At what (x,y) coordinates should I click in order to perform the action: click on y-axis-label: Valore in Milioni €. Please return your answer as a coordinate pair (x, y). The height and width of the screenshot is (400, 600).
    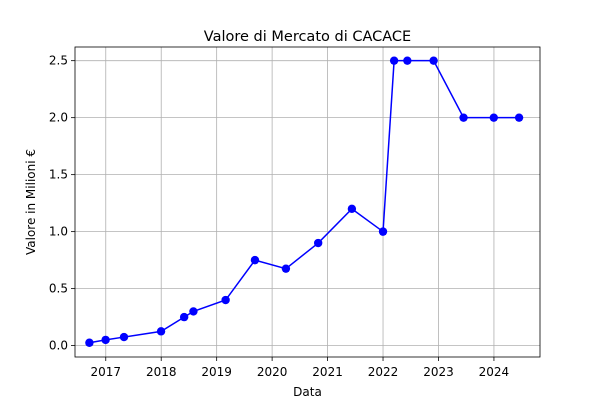
    Looking at the image, I should click on (31, 202).